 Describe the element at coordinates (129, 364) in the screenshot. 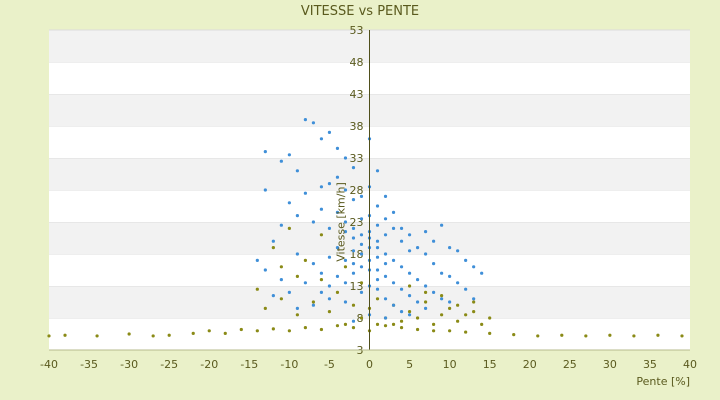

I see `x-tick-label: -30` at that location.